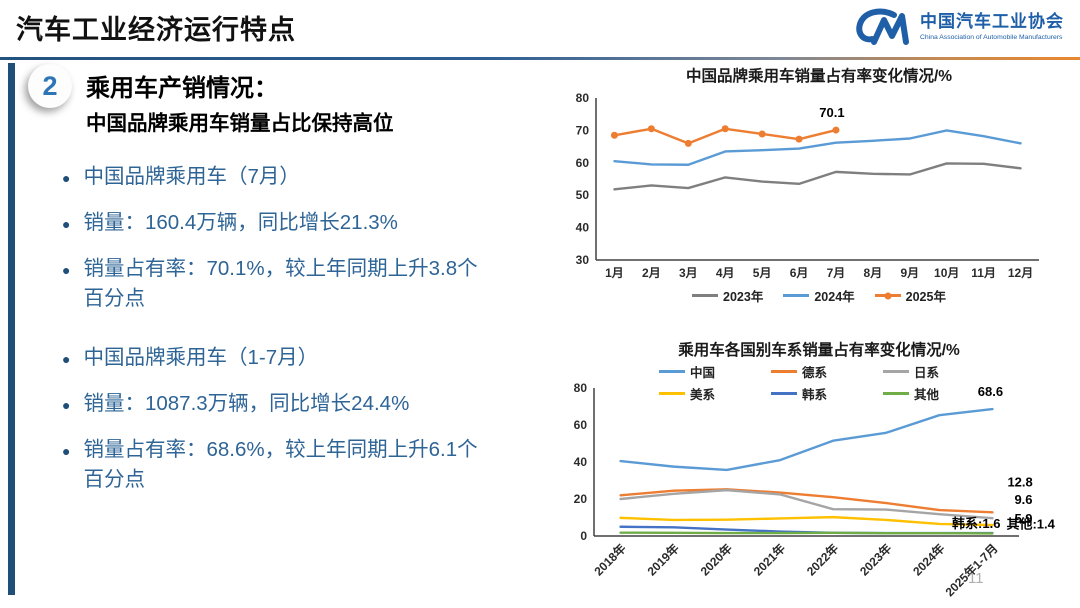  Describe the element at coordinates (583, 536) in the screenshot. I see `svg-text: 0` at that location.